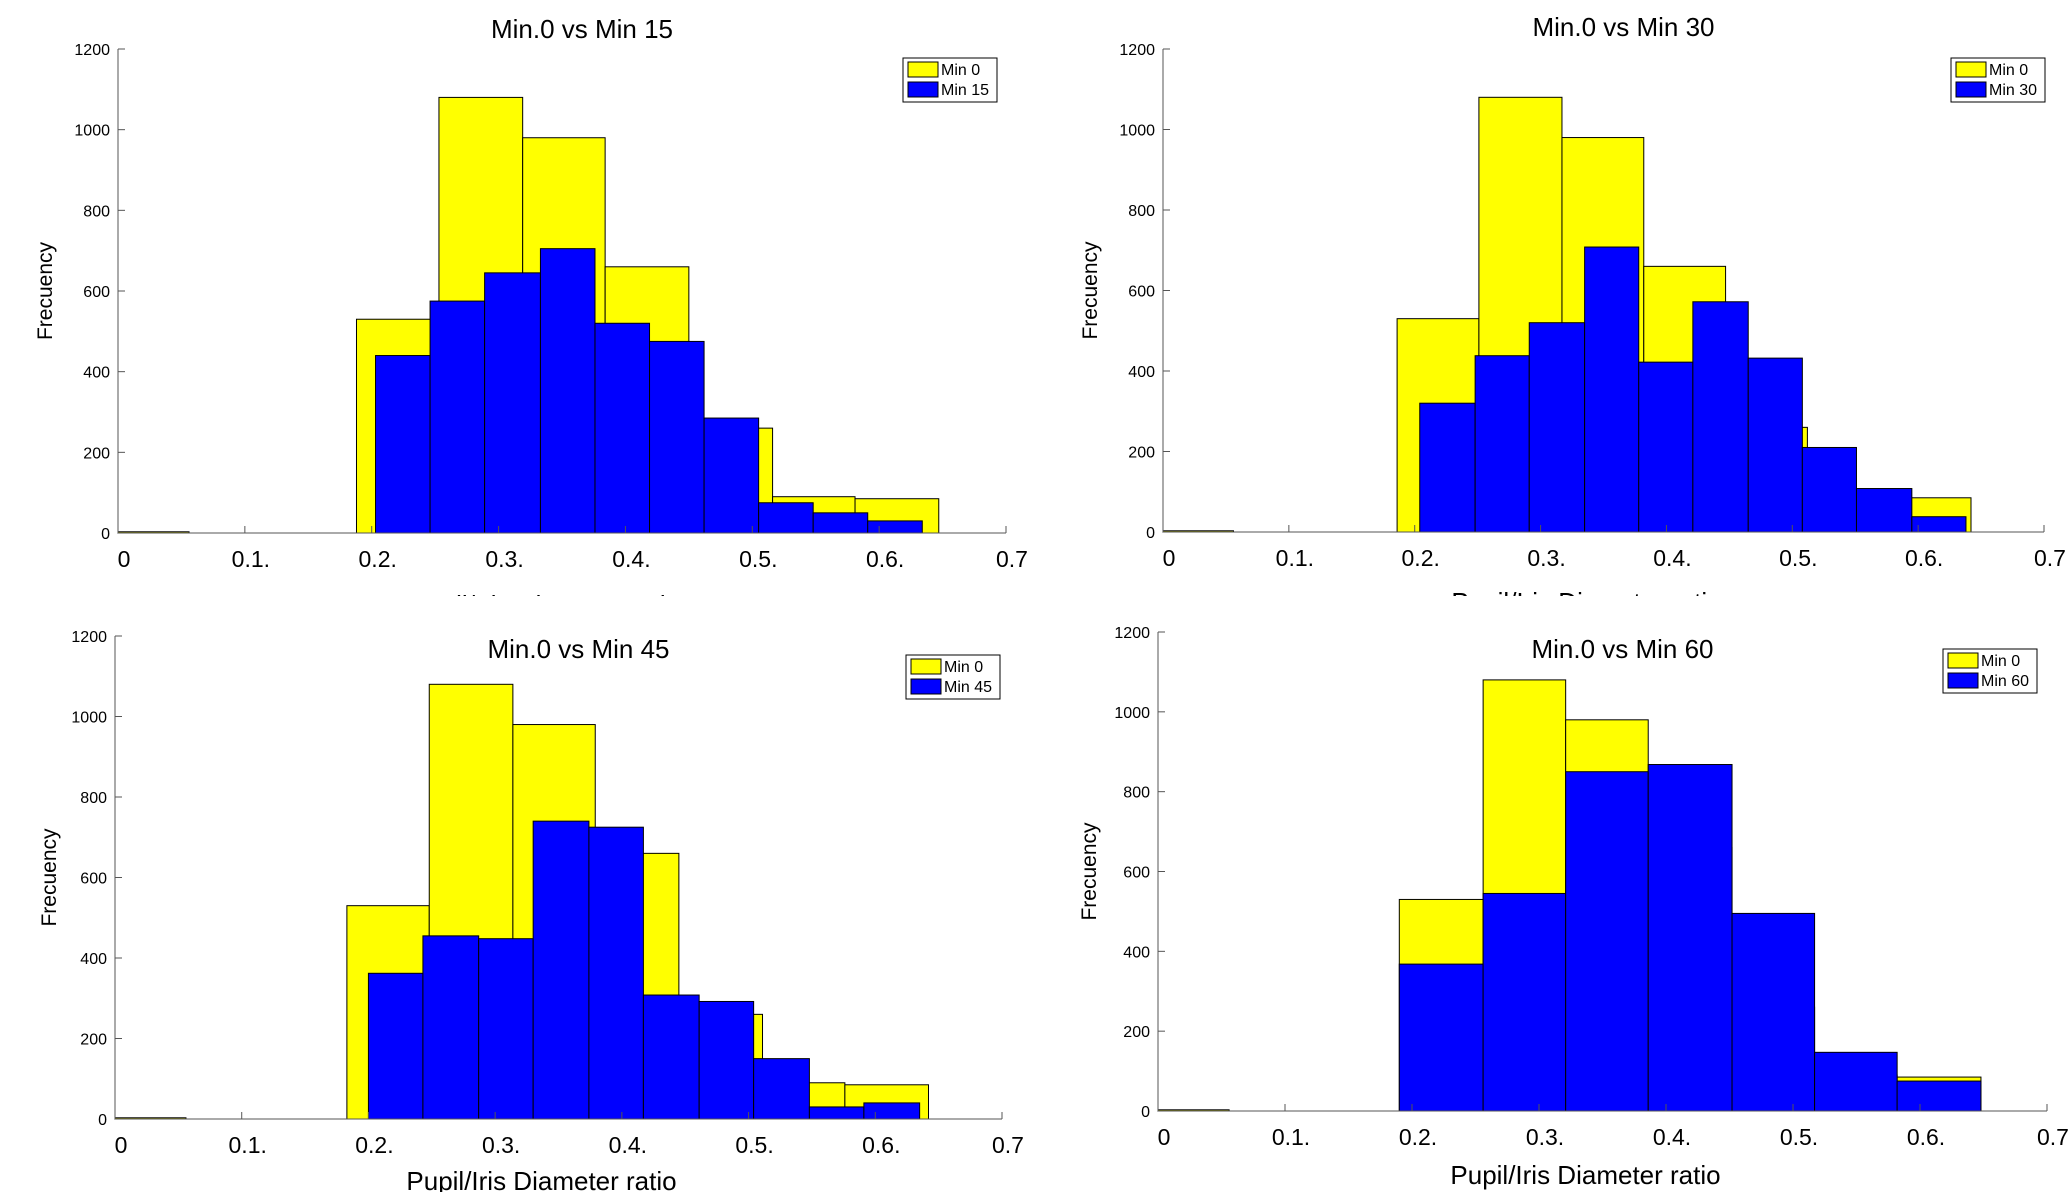  I want to click on legend-label: Min 60, so click(2005, 681).